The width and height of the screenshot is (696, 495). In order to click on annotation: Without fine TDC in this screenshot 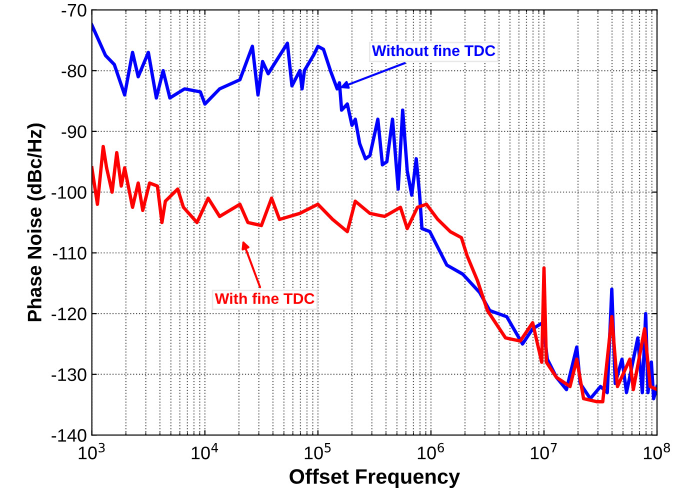, I will do `click(434, 50)`.